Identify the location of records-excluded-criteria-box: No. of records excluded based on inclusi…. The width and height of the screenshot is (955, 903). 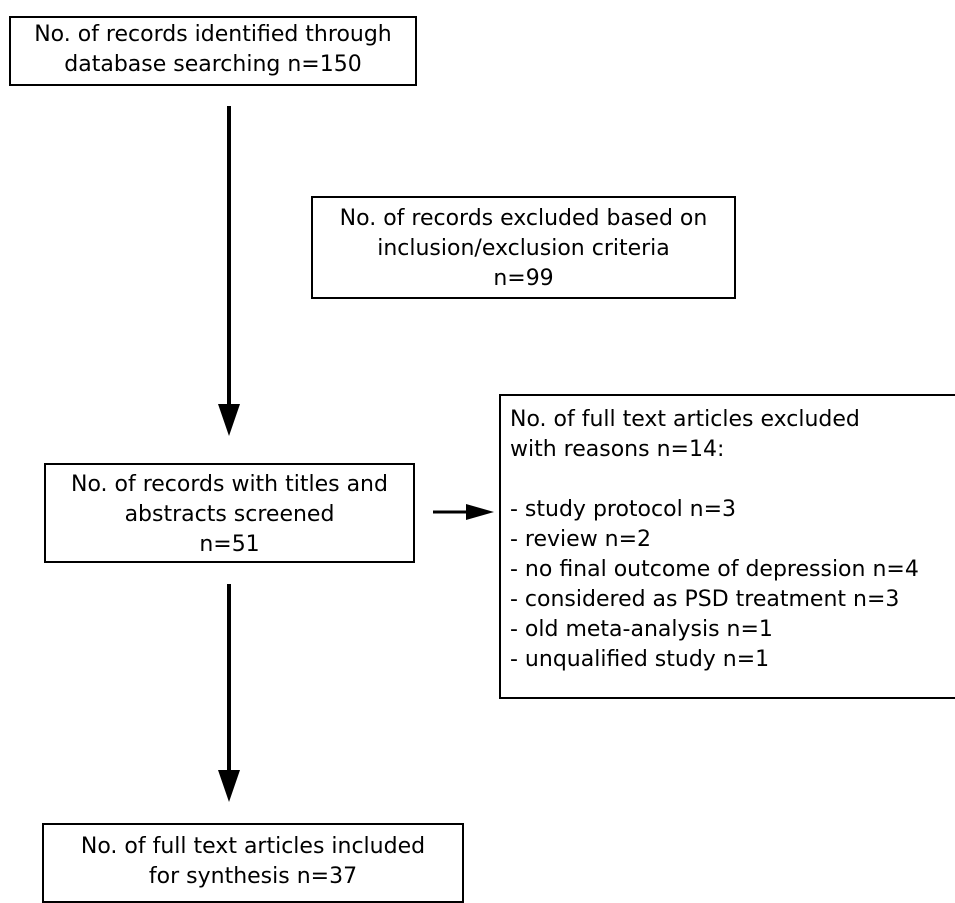
(523, 247).